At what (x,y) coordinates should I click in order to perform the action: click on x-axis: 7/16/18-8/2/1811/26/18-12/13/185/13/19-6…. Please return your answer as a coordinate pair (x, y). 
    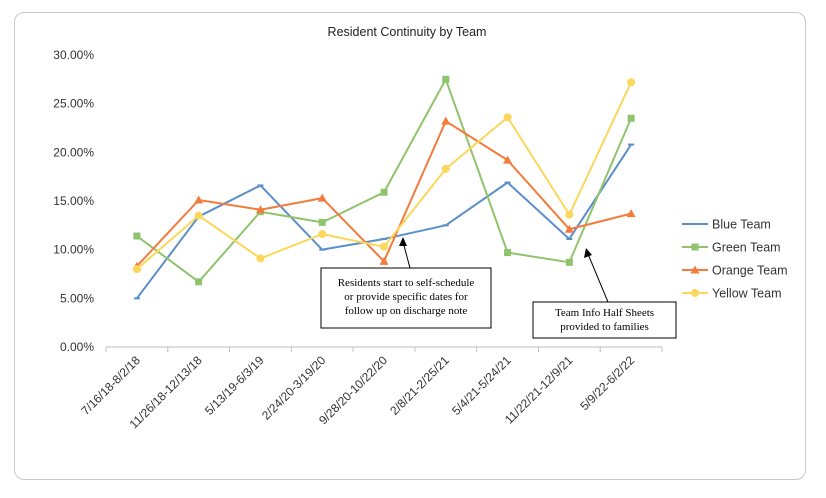
    Looking at the image, I should click on (370, 388).